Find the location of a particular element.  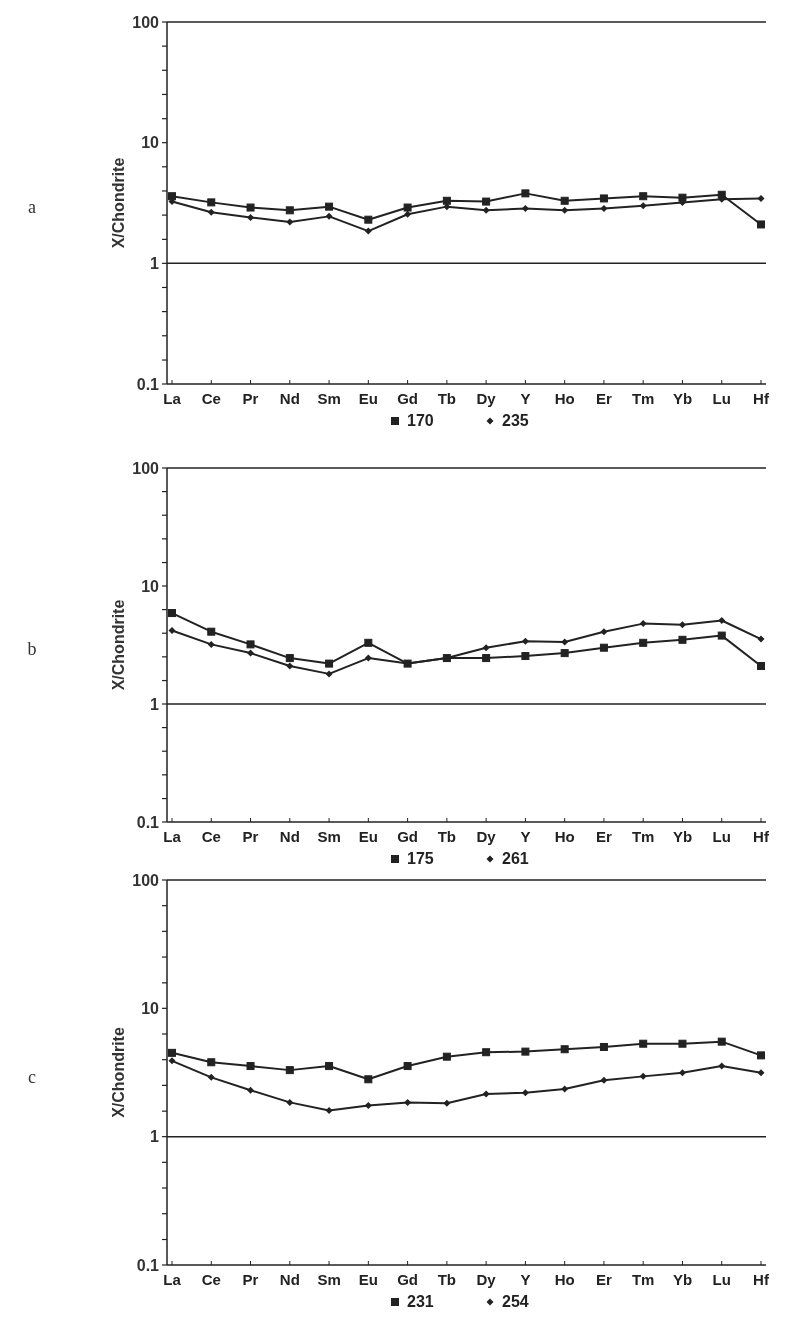

text: a is located at coordinates (32, 207).